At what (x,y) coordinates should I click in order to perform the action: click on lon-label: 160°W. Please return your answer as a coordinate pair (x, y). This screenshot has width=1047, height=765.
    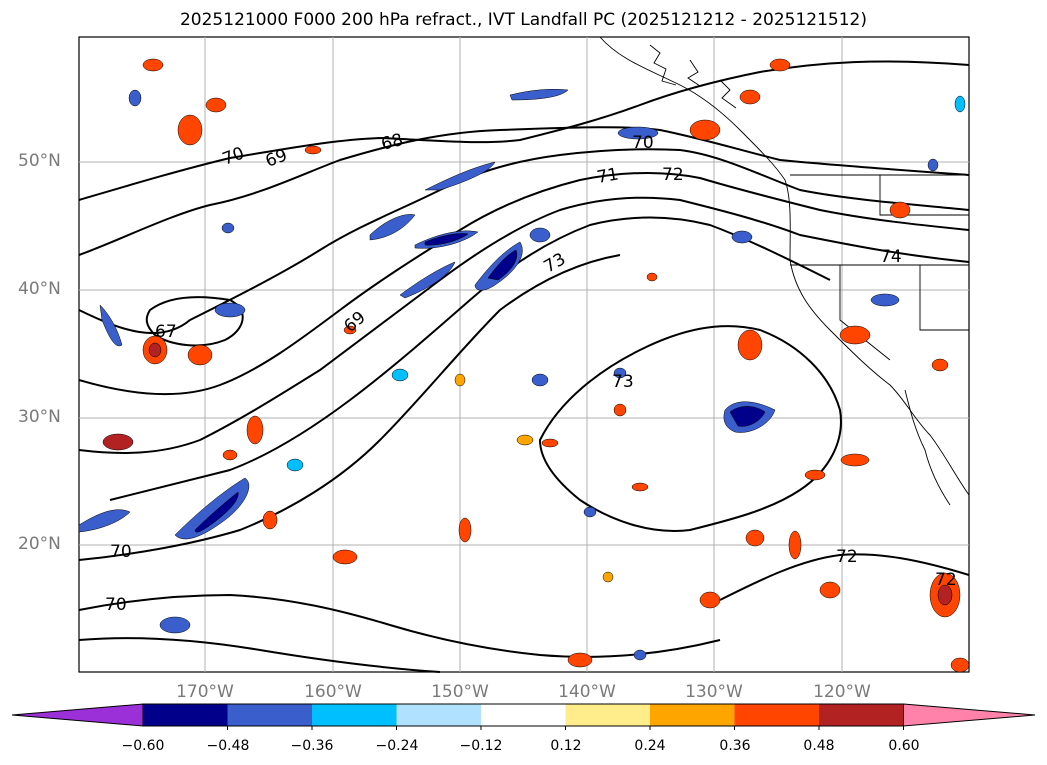
    Looking at the image, I should click on (333, 692).